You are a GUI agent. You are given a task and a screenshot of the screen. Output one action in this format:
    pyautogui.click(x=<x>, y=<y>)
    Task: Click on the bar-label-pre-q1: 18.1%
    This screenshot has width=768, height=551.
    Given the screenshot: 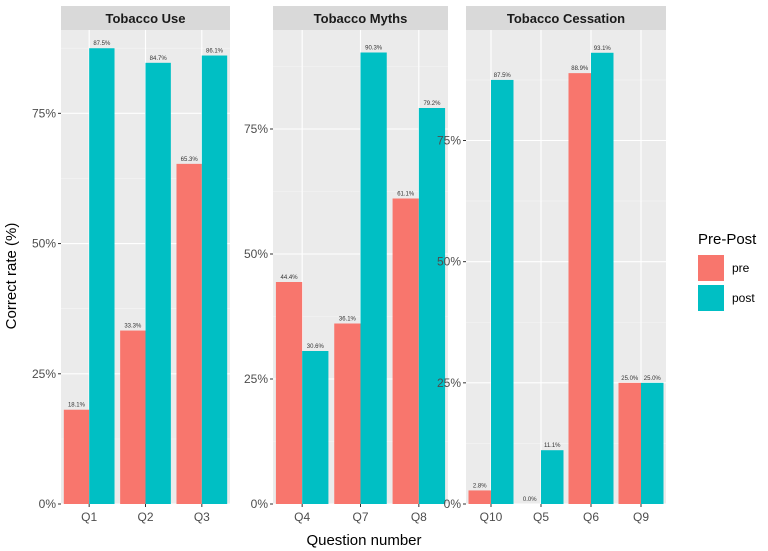 What is the action you would take?
    pyautogui.click(x=77, y=406)
    